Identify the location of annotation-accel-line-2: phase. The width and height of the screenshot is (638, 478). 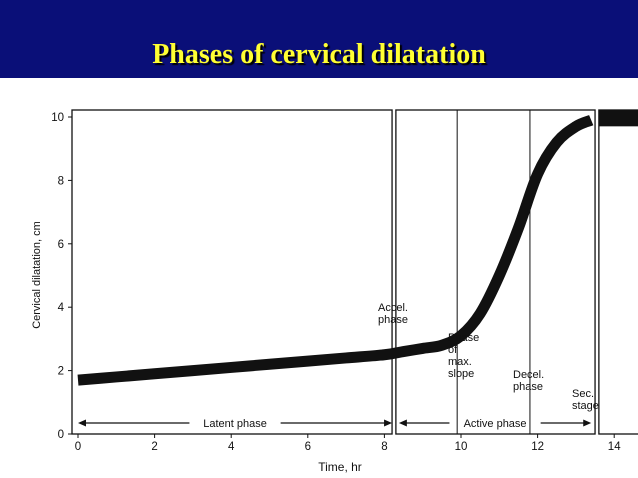
(393, 320).